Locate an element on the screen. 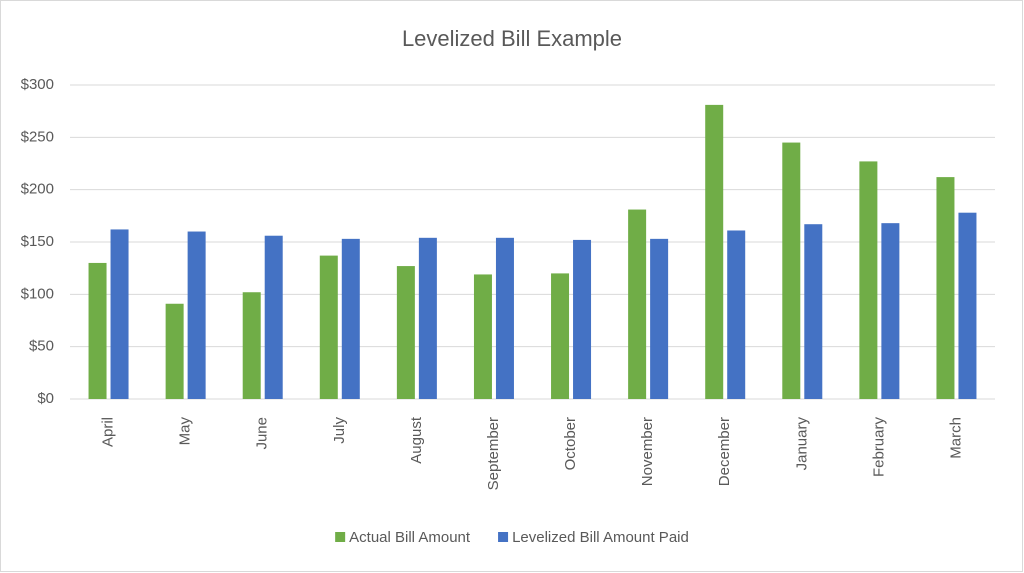  x-tick-label: August is located at coordinates (416, 440).